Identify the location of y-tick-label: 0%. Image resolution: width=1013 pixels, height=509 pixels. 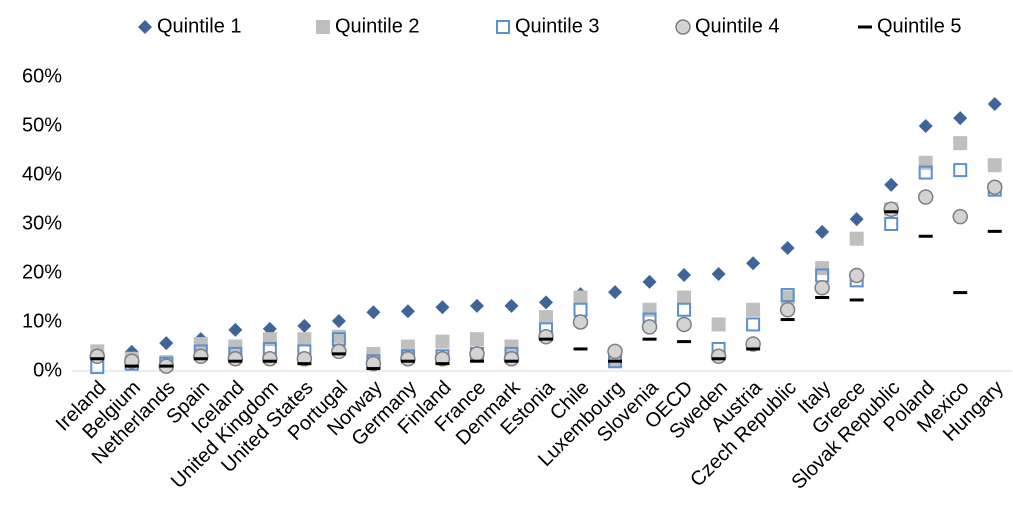
(47, 370).